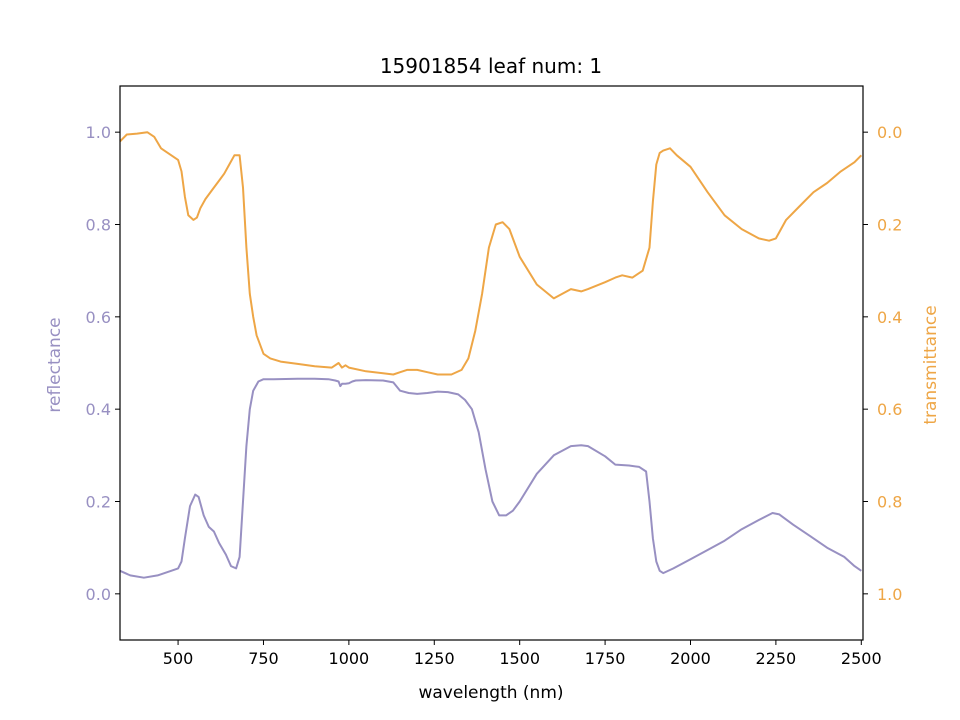  Describe the element at coordinates (178, 658) in the screenshot. I see `x-tick-label-0: 500` at that location.